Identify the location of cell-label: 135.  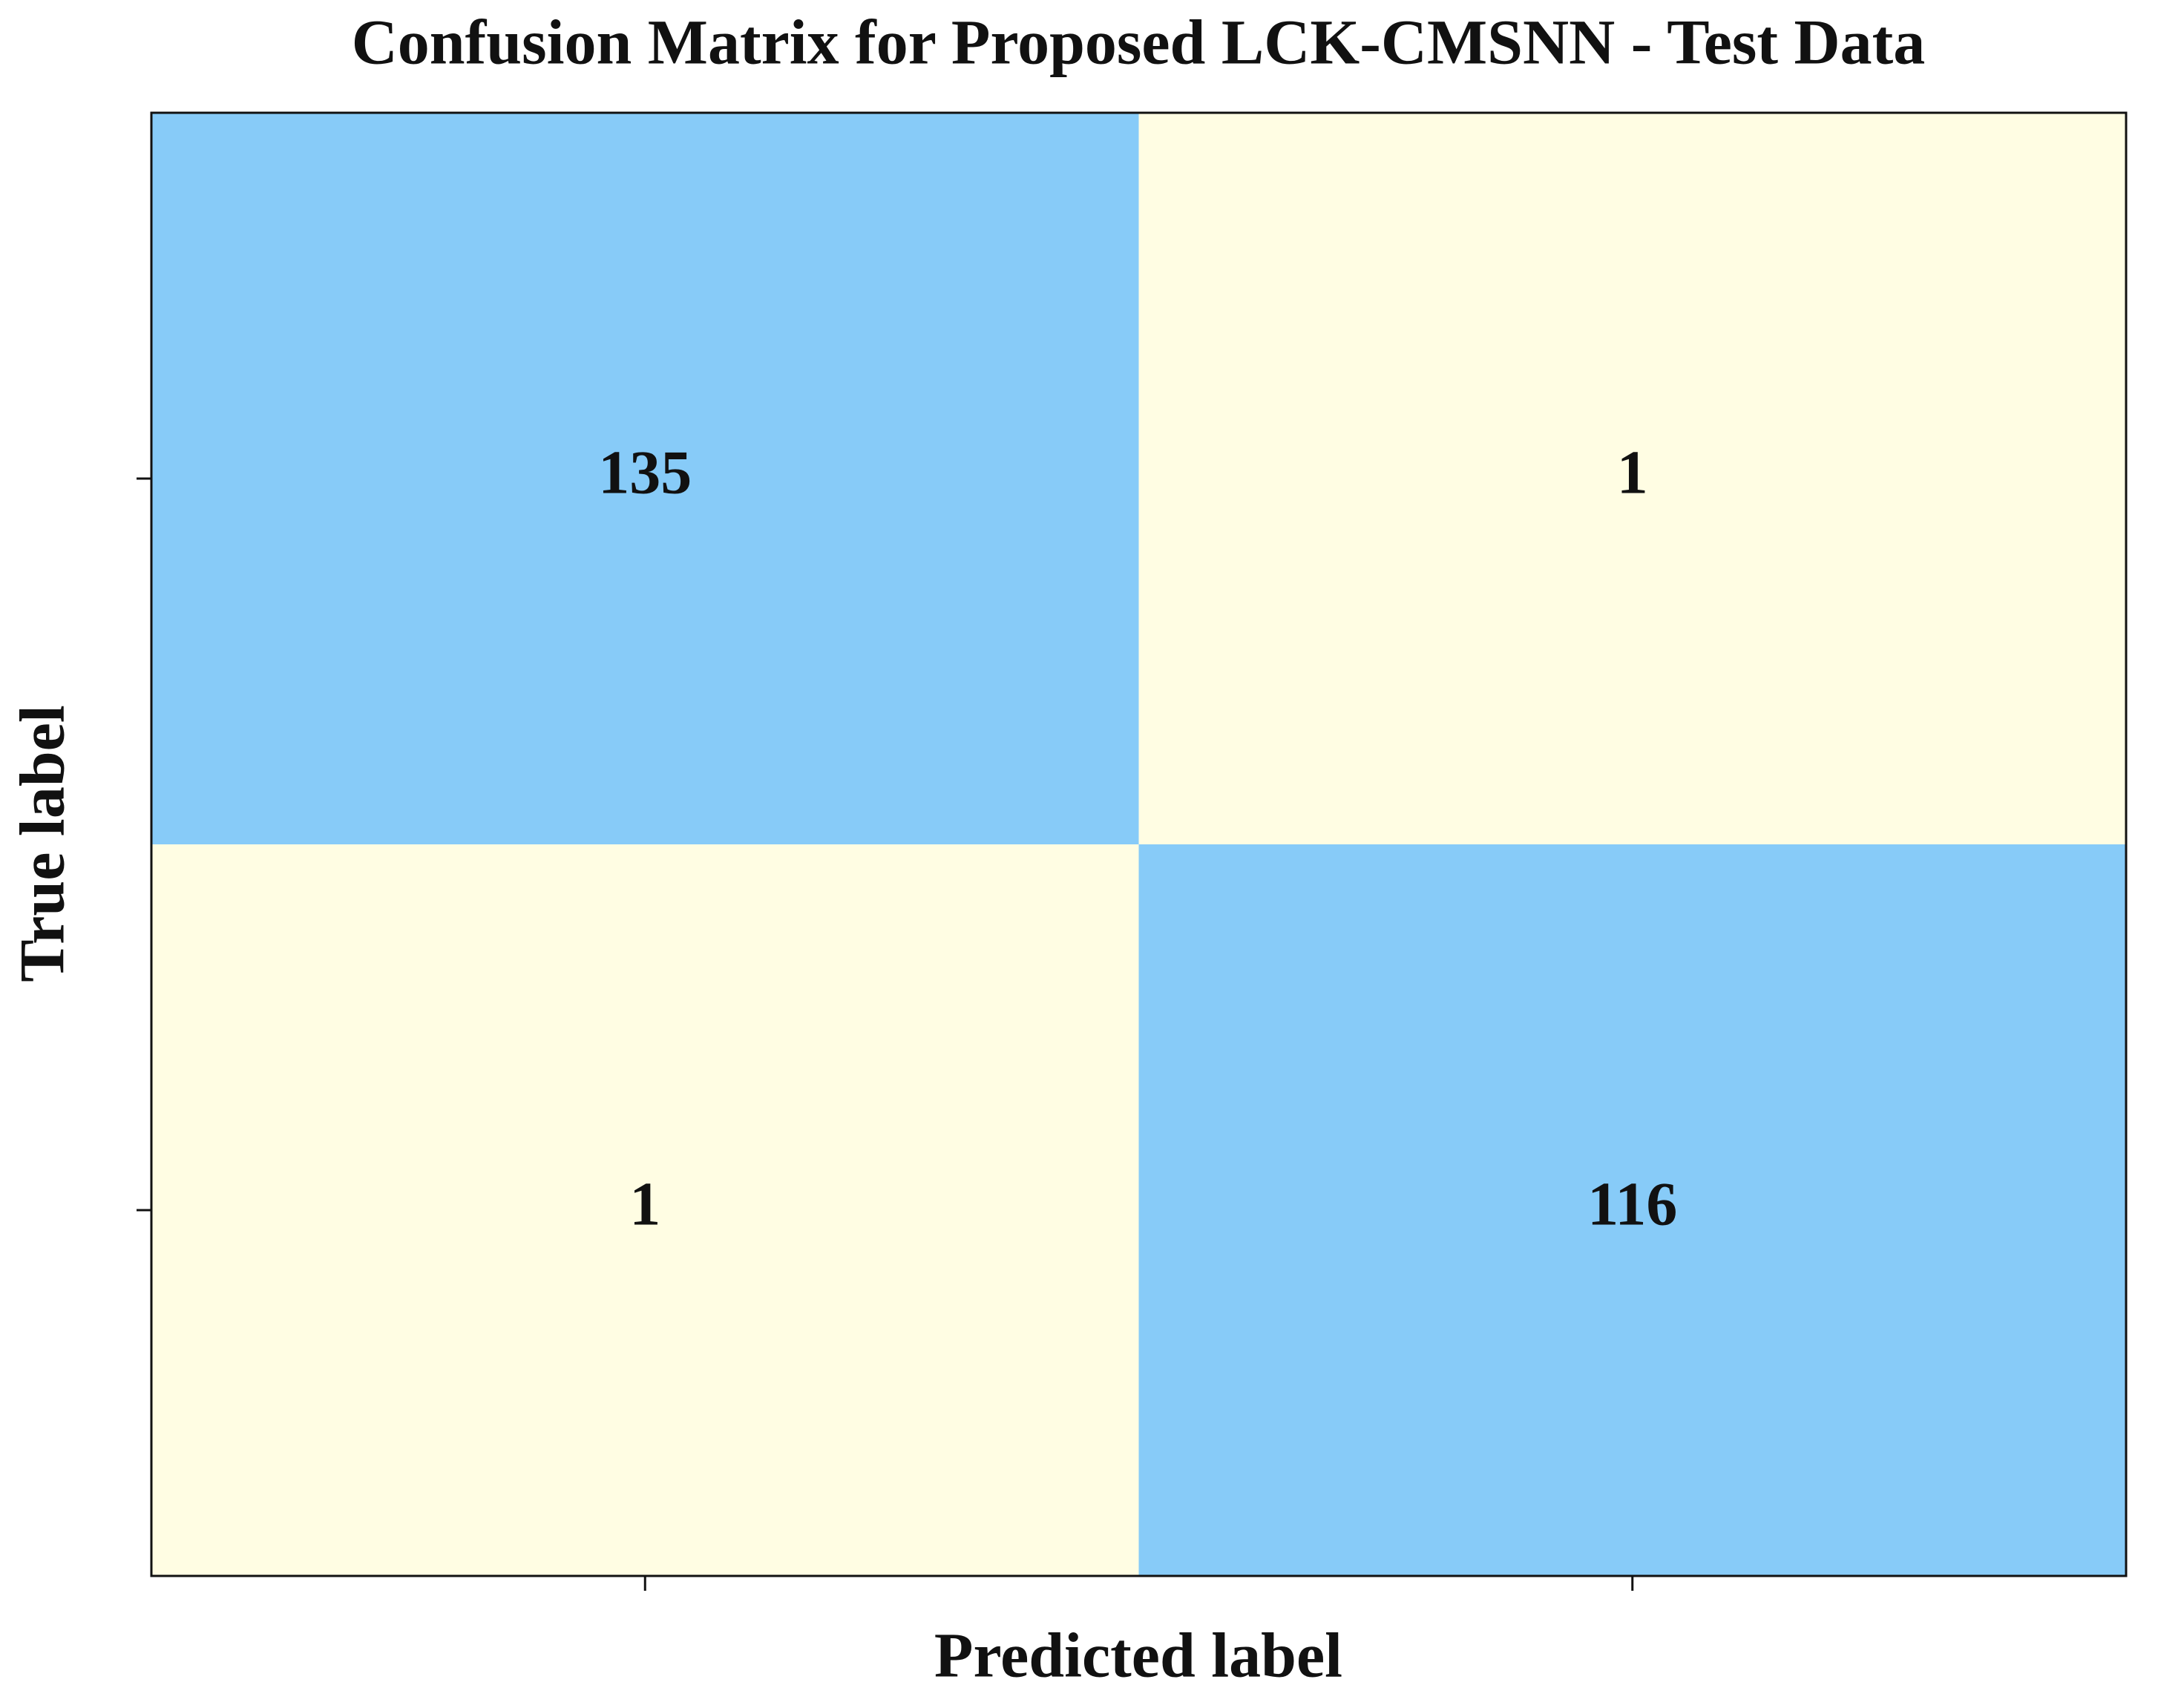
(645, 472).